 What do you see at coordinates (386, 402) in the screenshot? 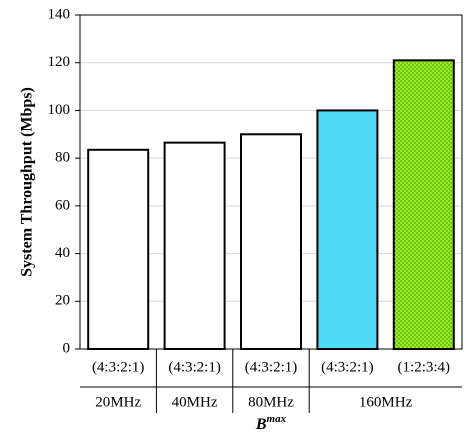
I see `group-label: 160MHz` at bounding box center [386, 402].